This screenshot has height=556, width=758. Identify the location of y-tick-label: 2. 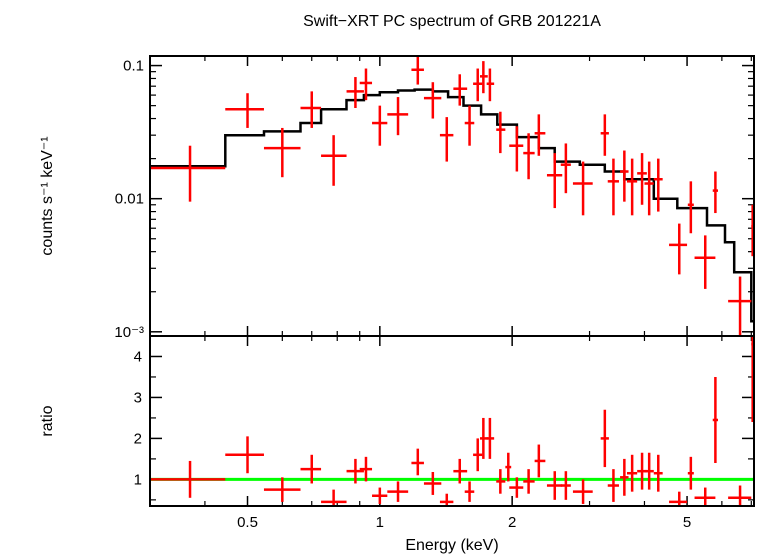
(138, 438).